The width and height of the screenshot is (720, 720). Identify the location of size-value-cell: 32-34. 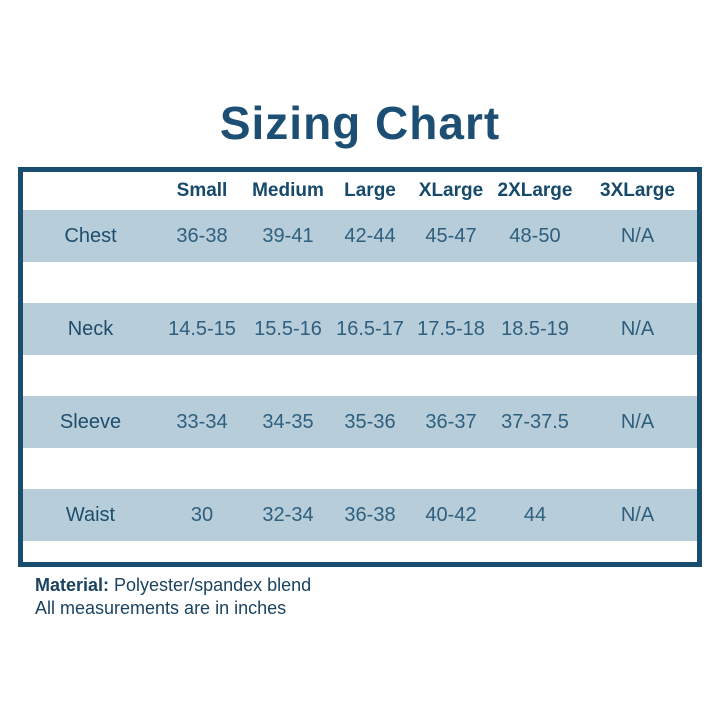
(288, 514).